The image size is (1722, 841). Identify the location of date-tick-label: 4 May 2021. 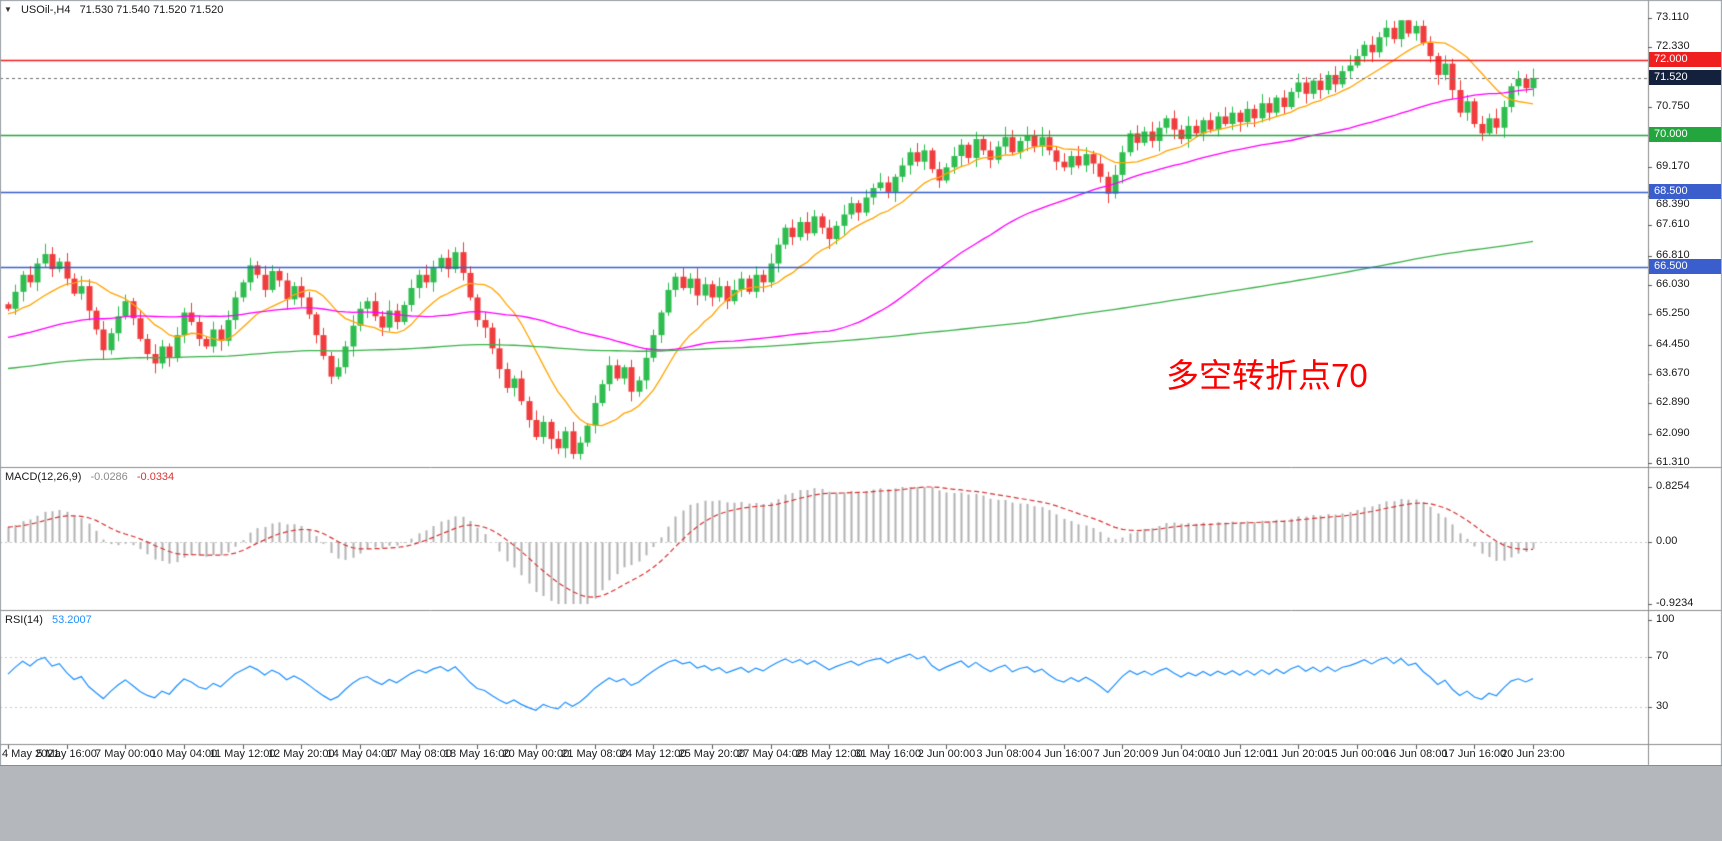
(31, 754).